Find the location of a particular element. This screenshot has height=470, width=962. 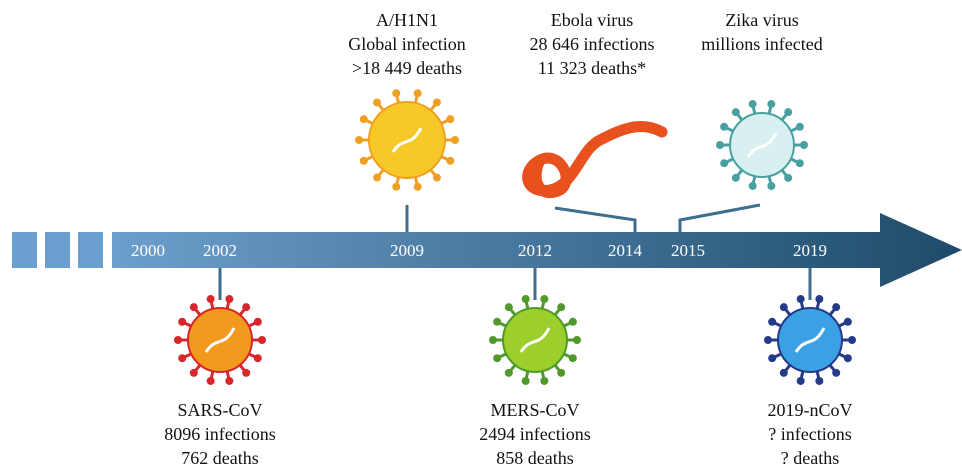

event-label: 858 deaths is located at coordinates (534, 458).